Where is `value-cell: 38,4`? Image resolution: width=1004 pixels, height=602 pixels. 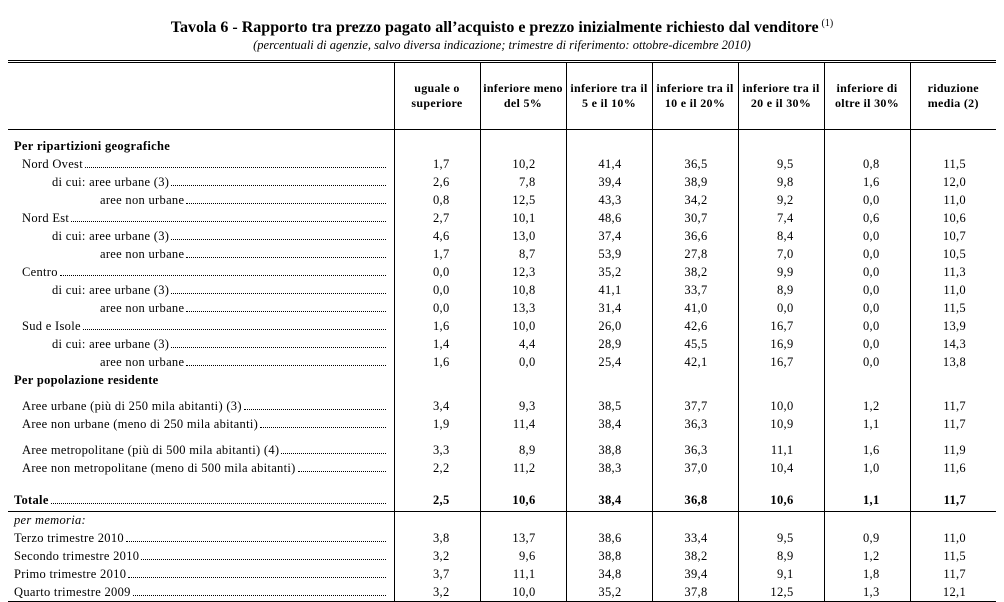 value-cell: 38,4 is located at coordinates (608, 500).